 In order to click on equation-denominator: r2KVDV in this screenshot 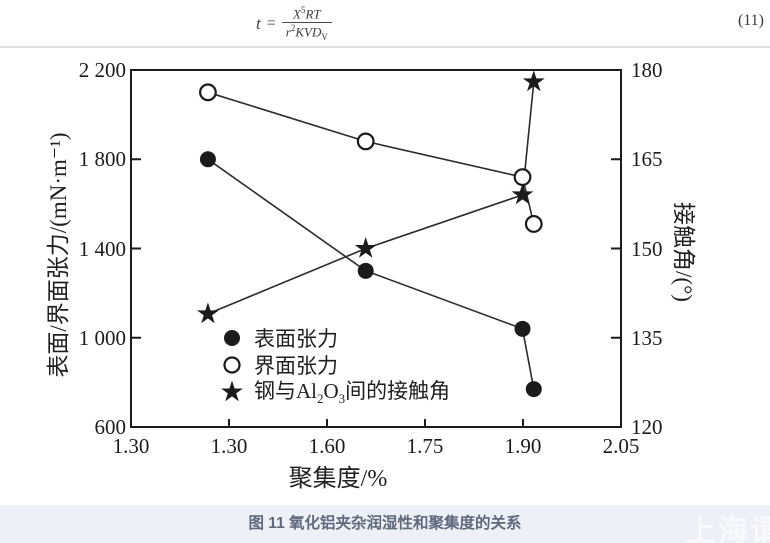, I will do `click(307, 32)`.